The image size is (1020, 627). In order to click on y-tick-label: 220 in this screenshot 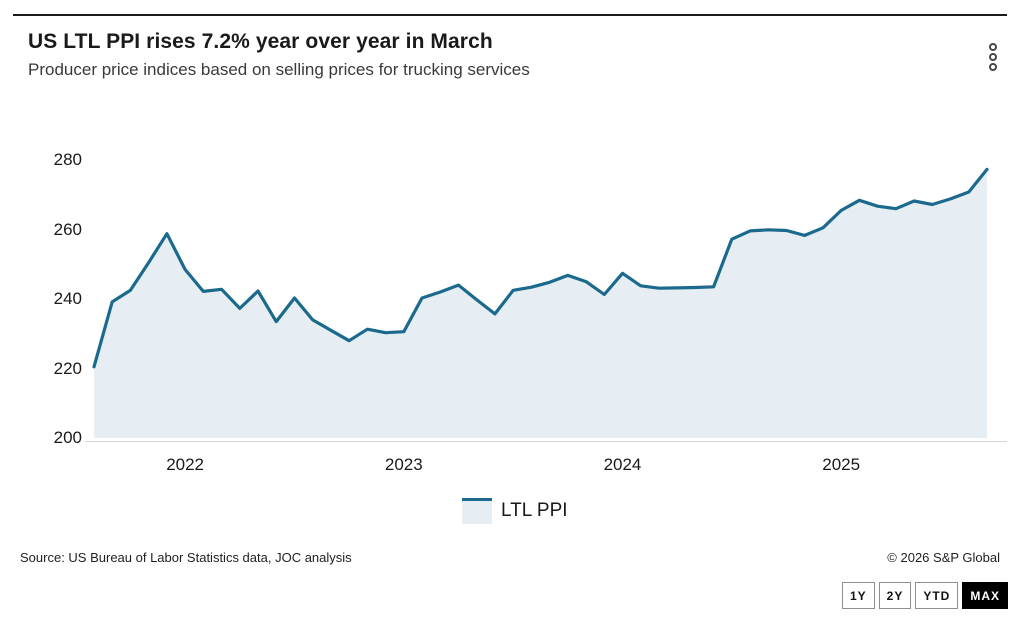, I will do `click(67, 368)`.